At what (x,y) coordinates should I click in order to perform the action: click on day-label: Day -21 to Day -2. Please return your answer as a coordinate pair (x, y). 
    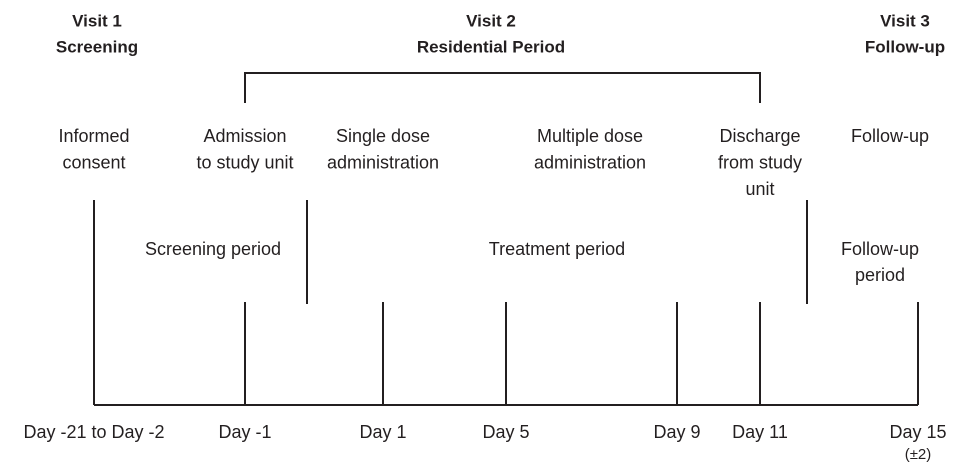
    Looking at the image, I should click on (93, 432).